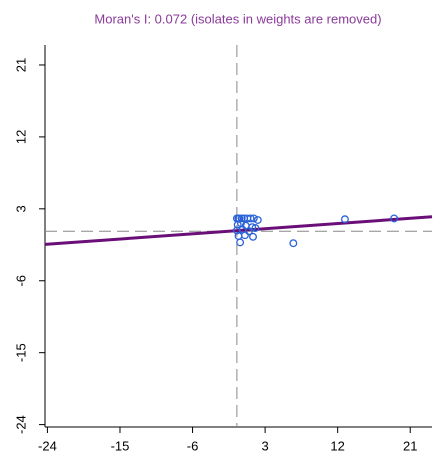 The height and width of the screenshot is (463, 446). Describe the element at coordinates (20, 65) in the screenshot. I see `y-tick-label: 21` at that location.